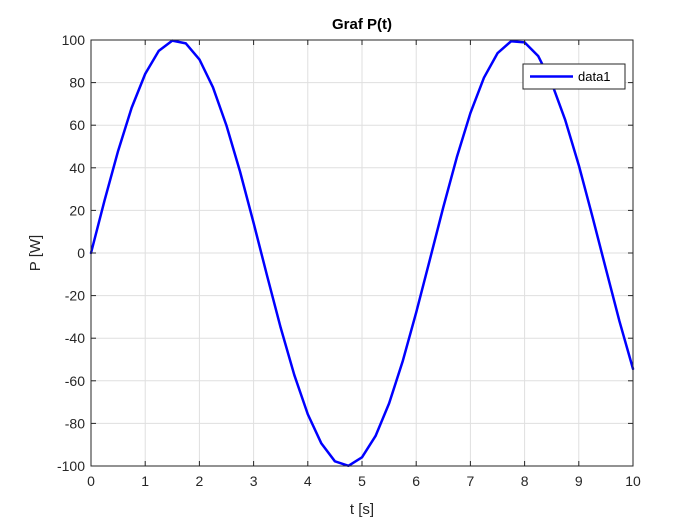 This screenshot has width=700, height=525. I want to click on legend: data1, so click(574, 76).